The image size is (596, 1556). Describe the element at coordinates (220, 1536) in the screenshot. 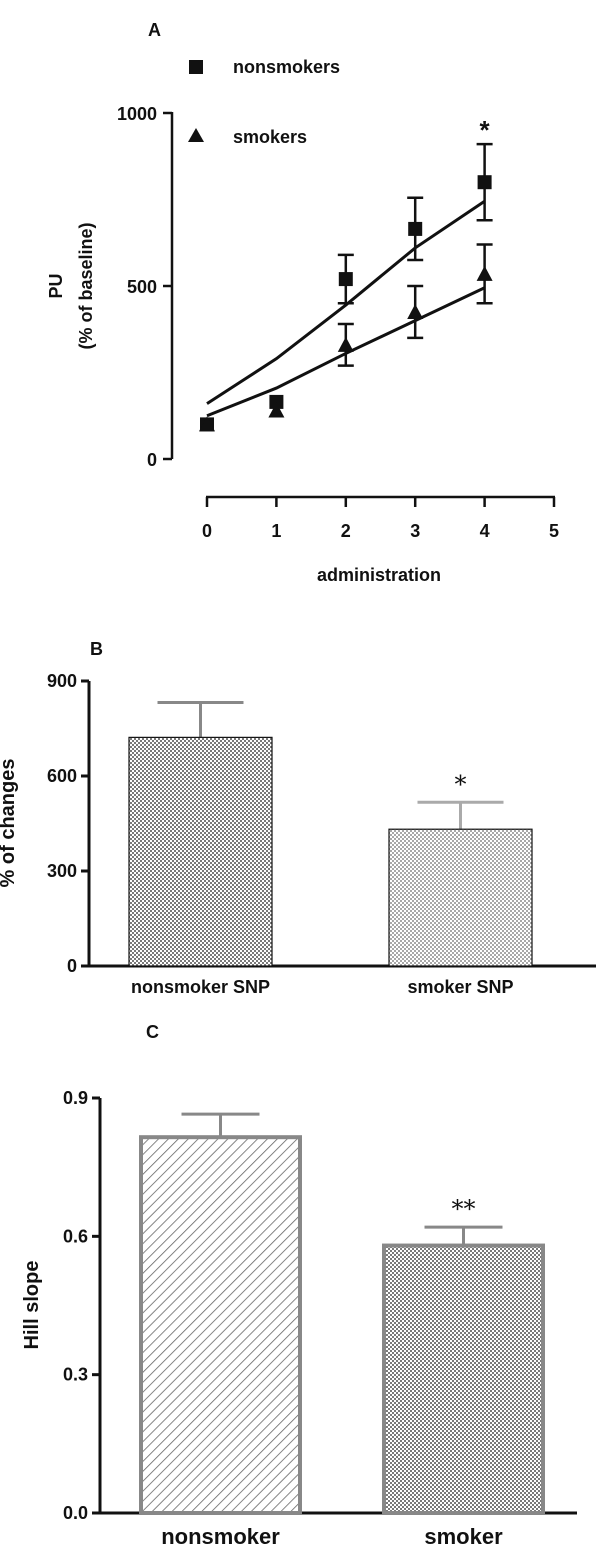

I see `panel-c-category-label-0: nonsmoker` at that location.